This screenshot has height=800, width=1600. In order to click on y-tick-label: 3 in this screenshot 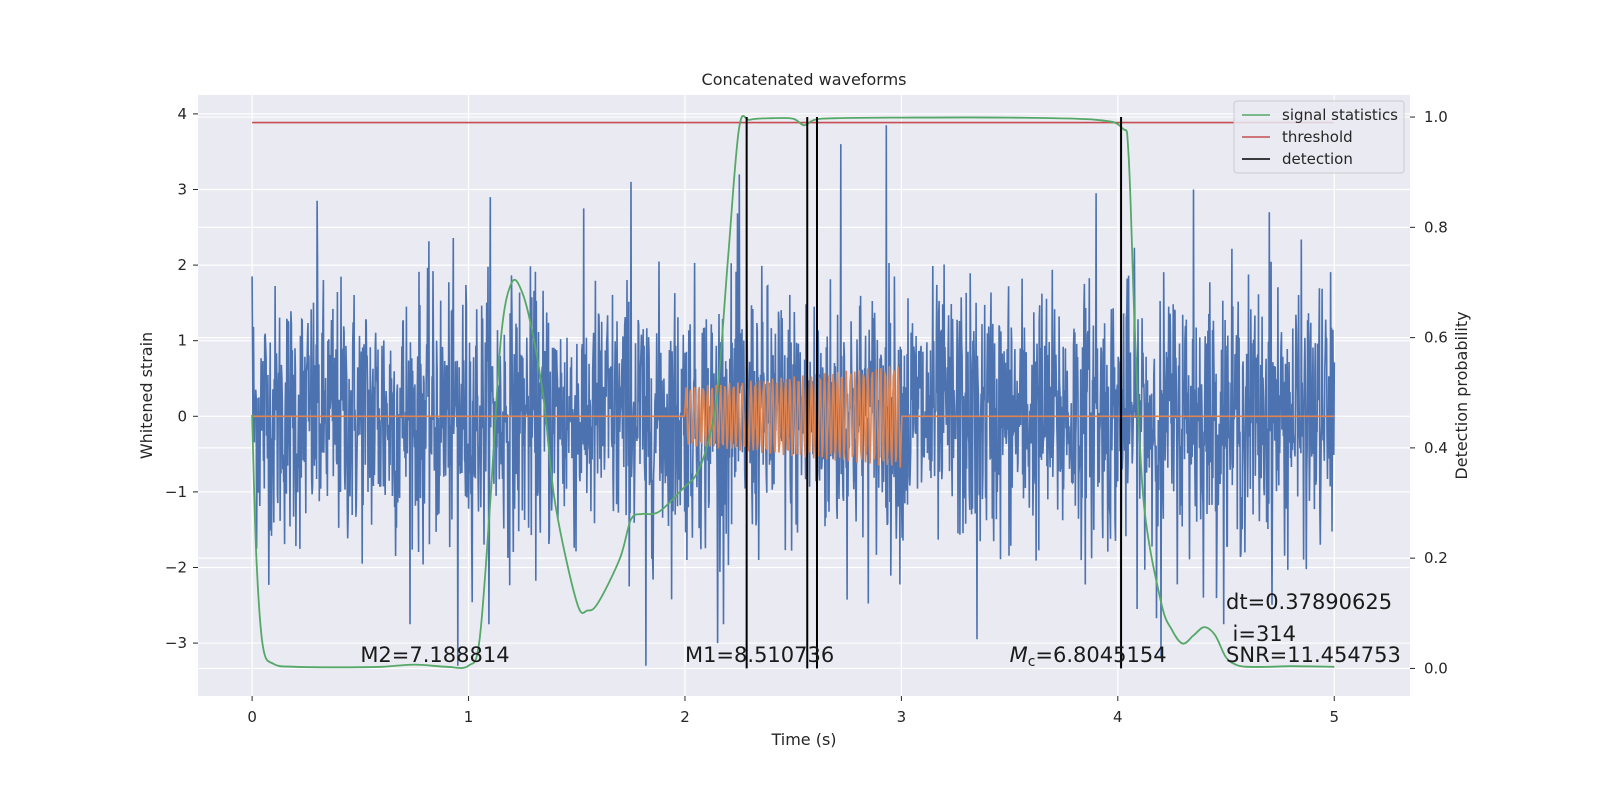, I will do `click(182, 189)`.